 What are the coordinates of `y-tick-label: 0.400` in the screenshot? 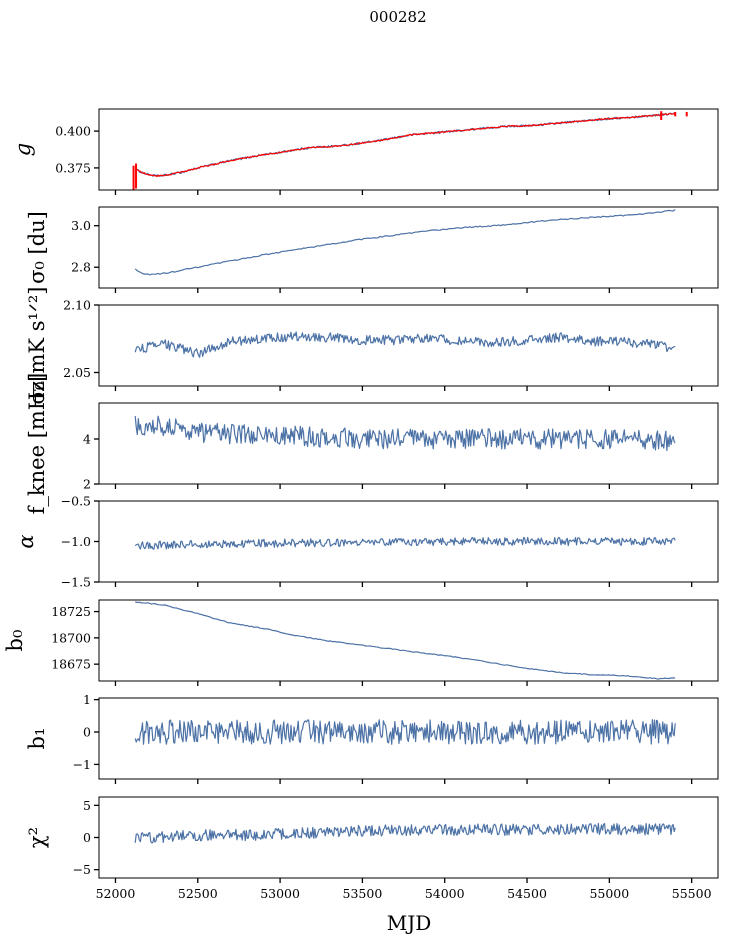 It's located at (73, 131).